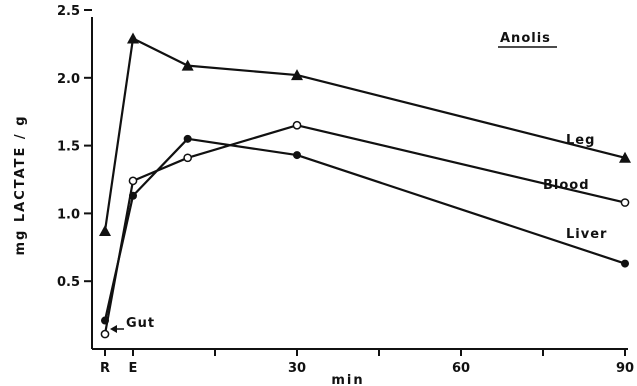 The height and width of the screenshot is (386, 637). What do you see at coordinates (68, 147) in the screenshot?
I see `y-tick-label: 1.5` at bounding box center [68, 147].